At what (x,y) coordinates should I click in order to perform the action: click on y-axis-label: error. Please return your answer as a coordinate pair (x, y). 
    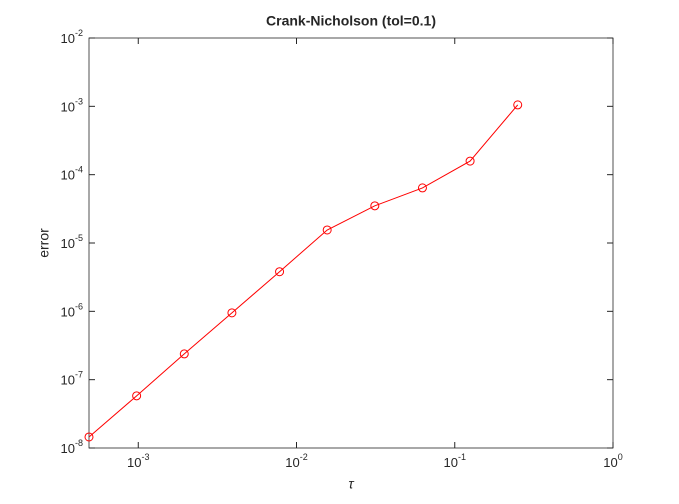
    Looking at the image, I should click on (44, 243).